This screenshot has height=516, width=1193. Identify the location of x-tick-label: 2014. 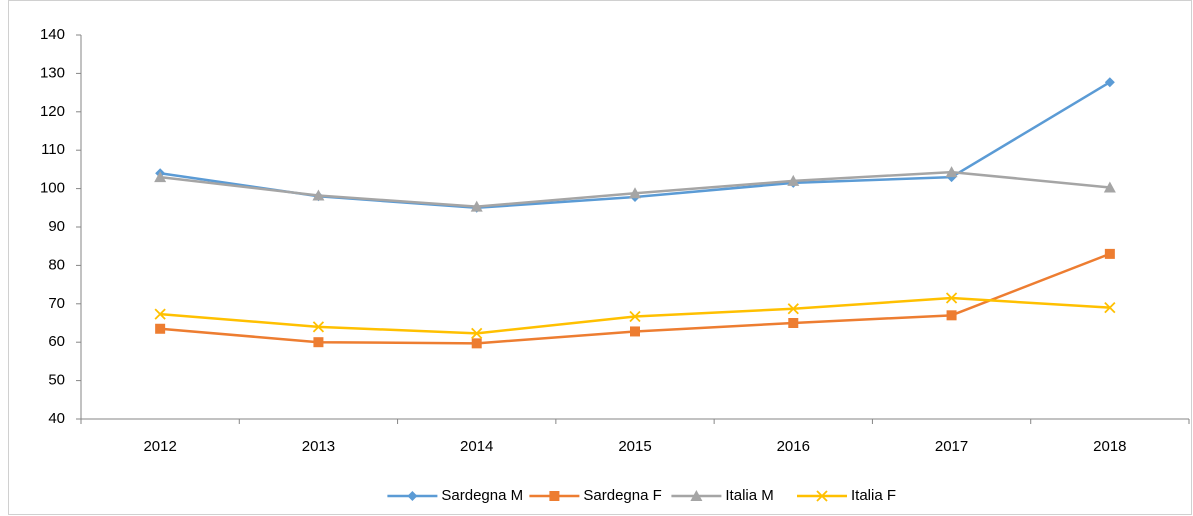
(476, 446).